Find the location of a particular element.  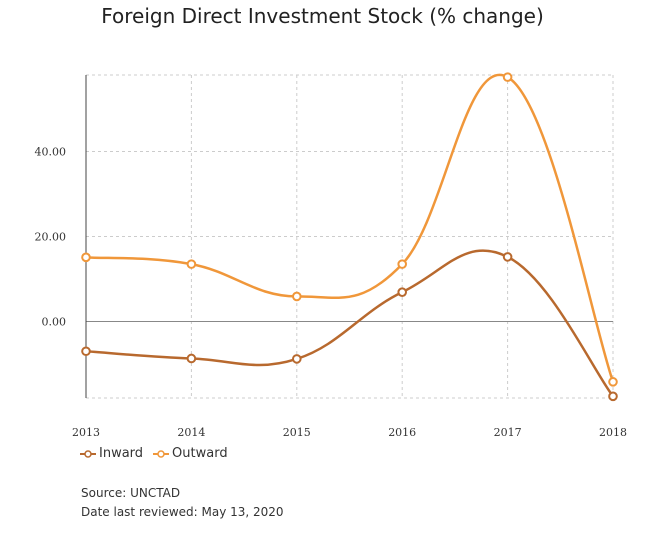

data-point-outward-2018 is located at coordinates (613, 382).